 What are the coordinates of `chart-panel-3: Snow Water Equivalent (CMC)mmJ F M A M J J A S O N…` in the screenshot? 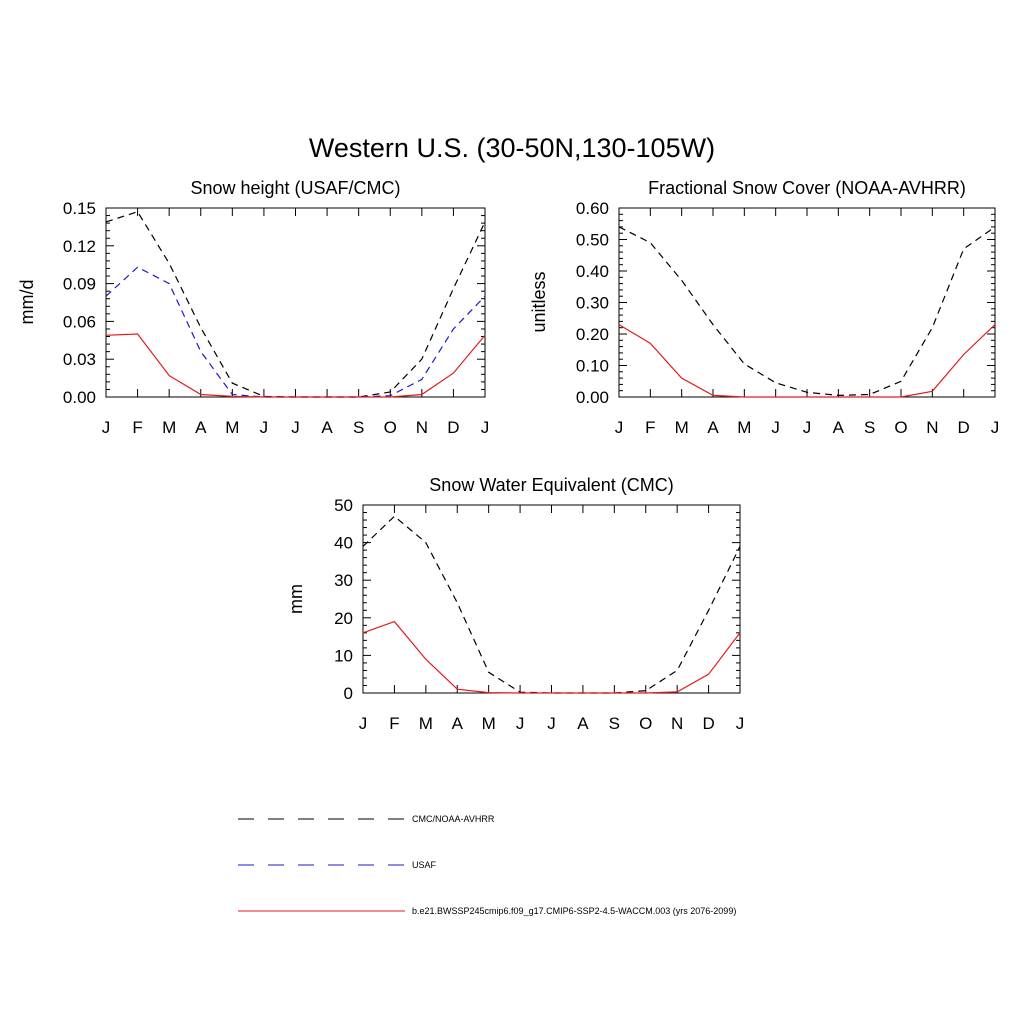 It's located at (515, 604).